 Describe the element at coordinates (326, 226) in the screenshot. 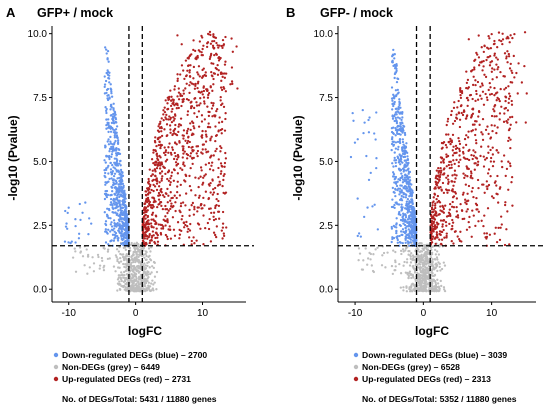

I see `y-tick-label: 2.5` at that location.